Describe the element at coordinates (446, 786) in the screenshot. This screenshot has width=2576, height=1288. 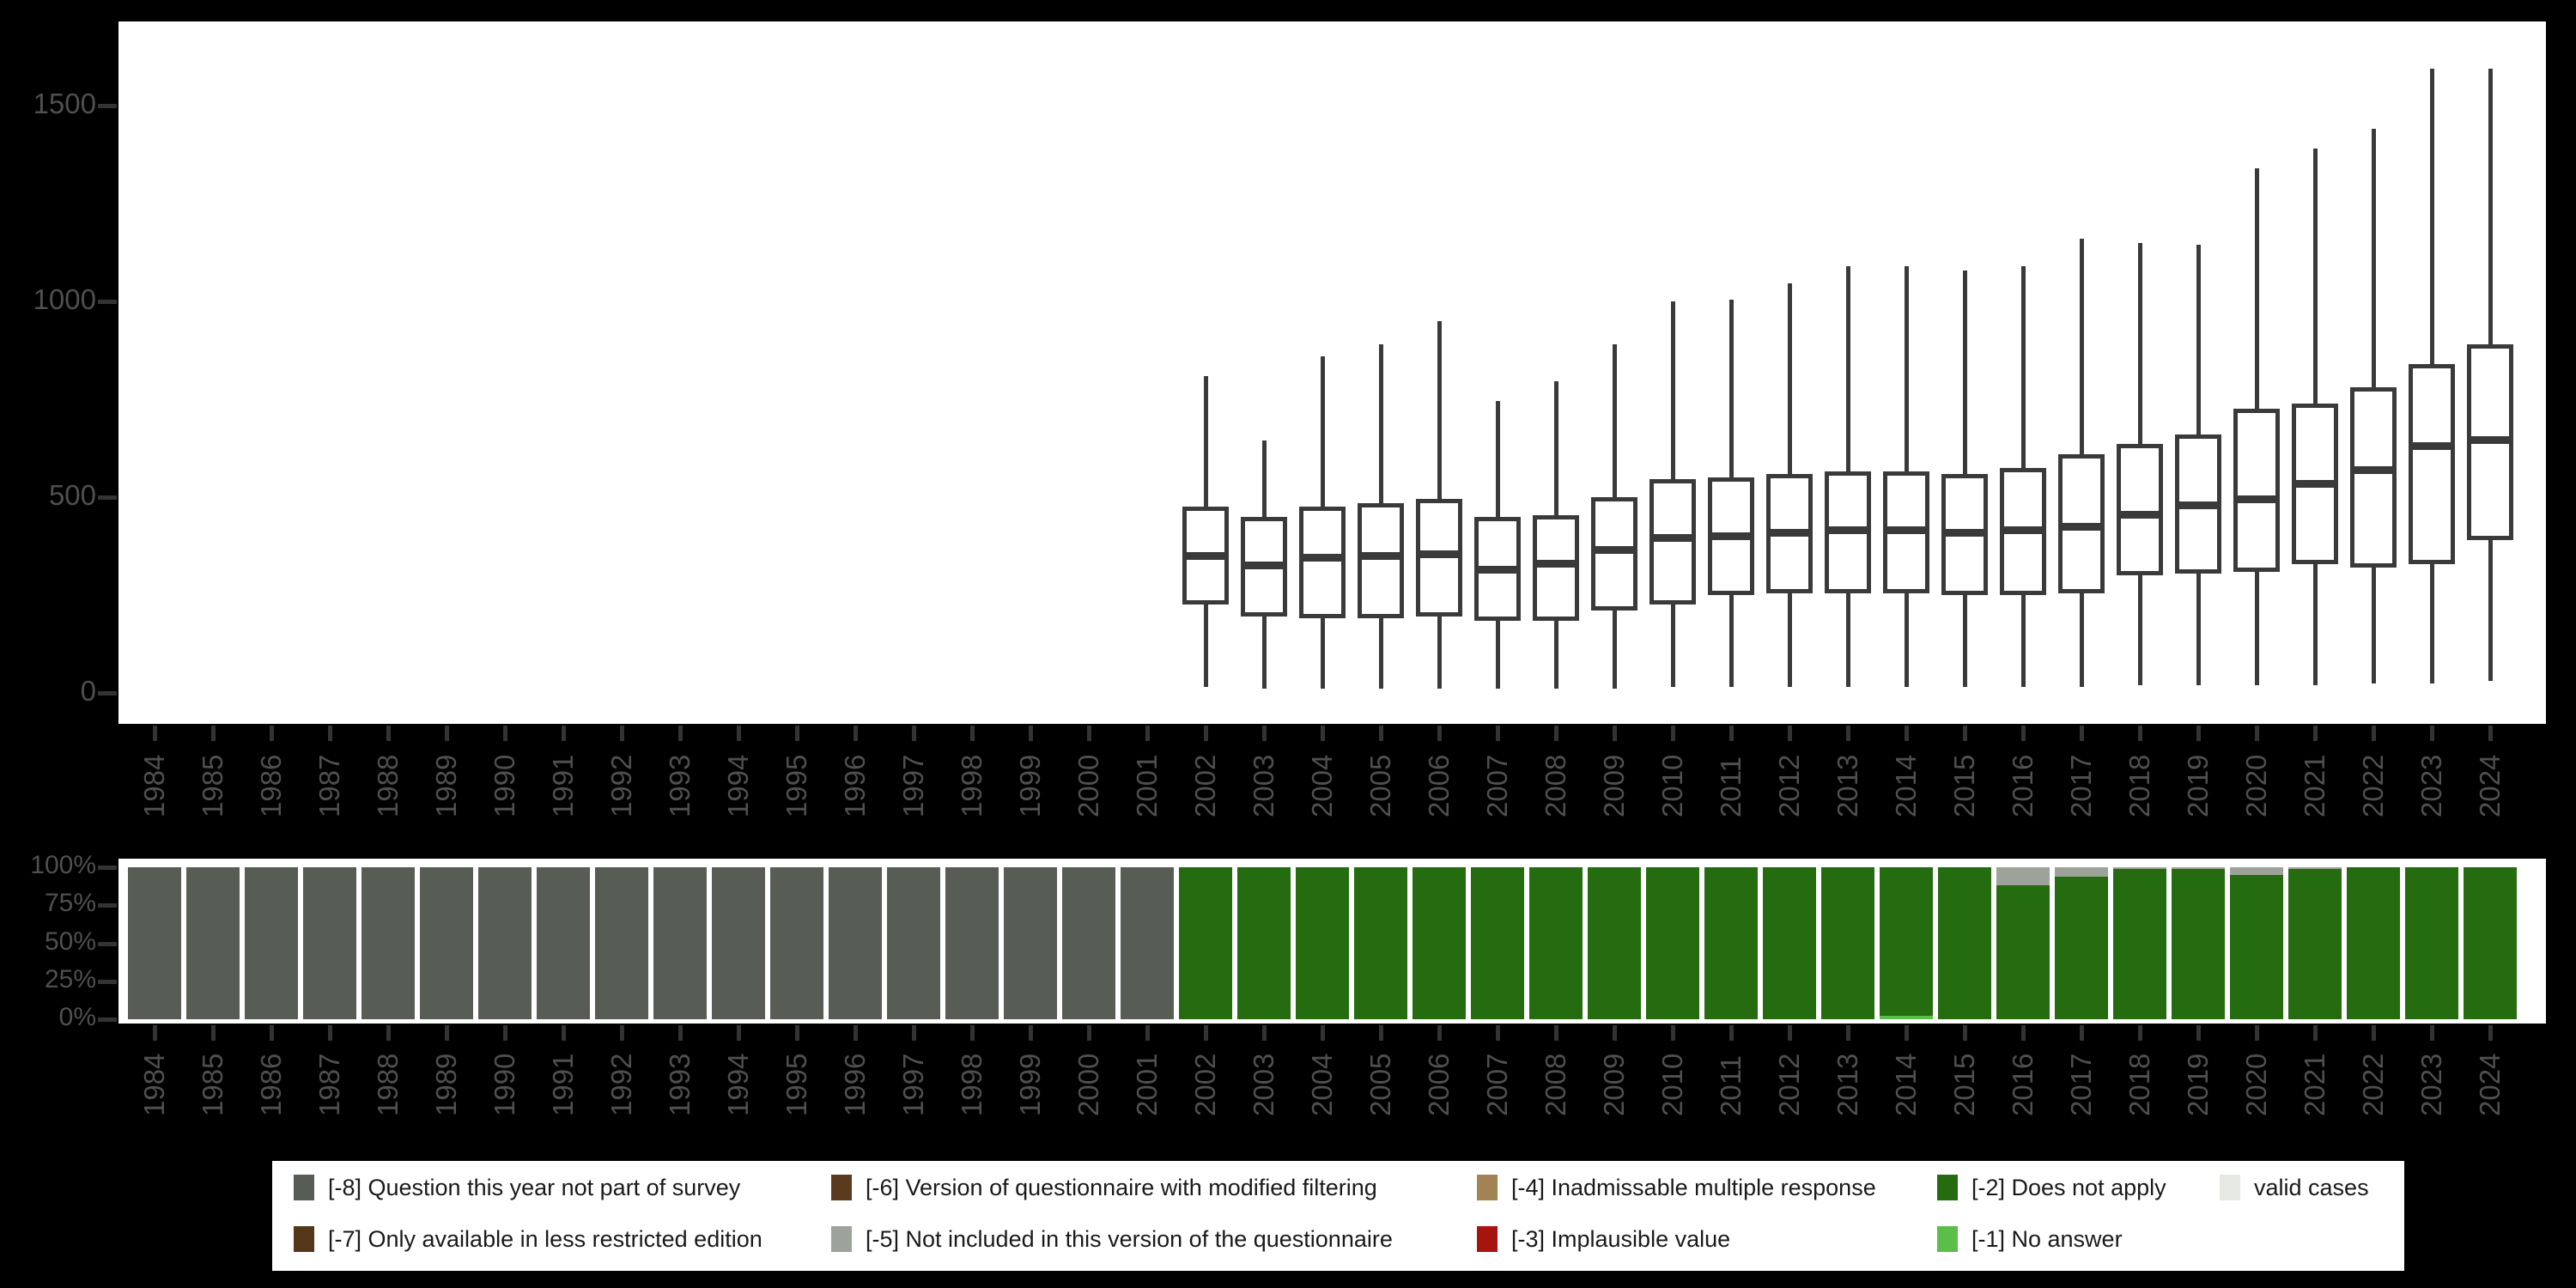
I see `x-axis-year-label: 1989` at that location.